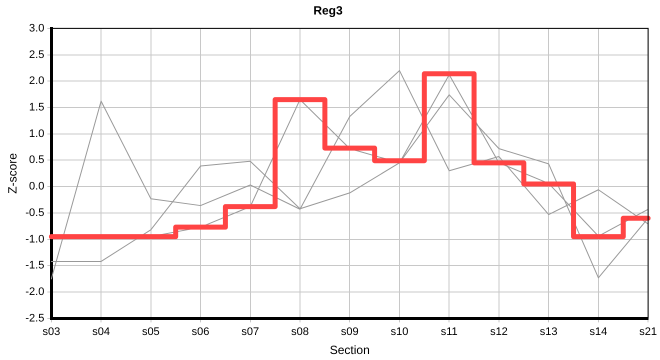  What do you see at coordinates (34, 292) in the screenshot?
I see `y-tick-label: -2.0` at bounding box center [34, 292].